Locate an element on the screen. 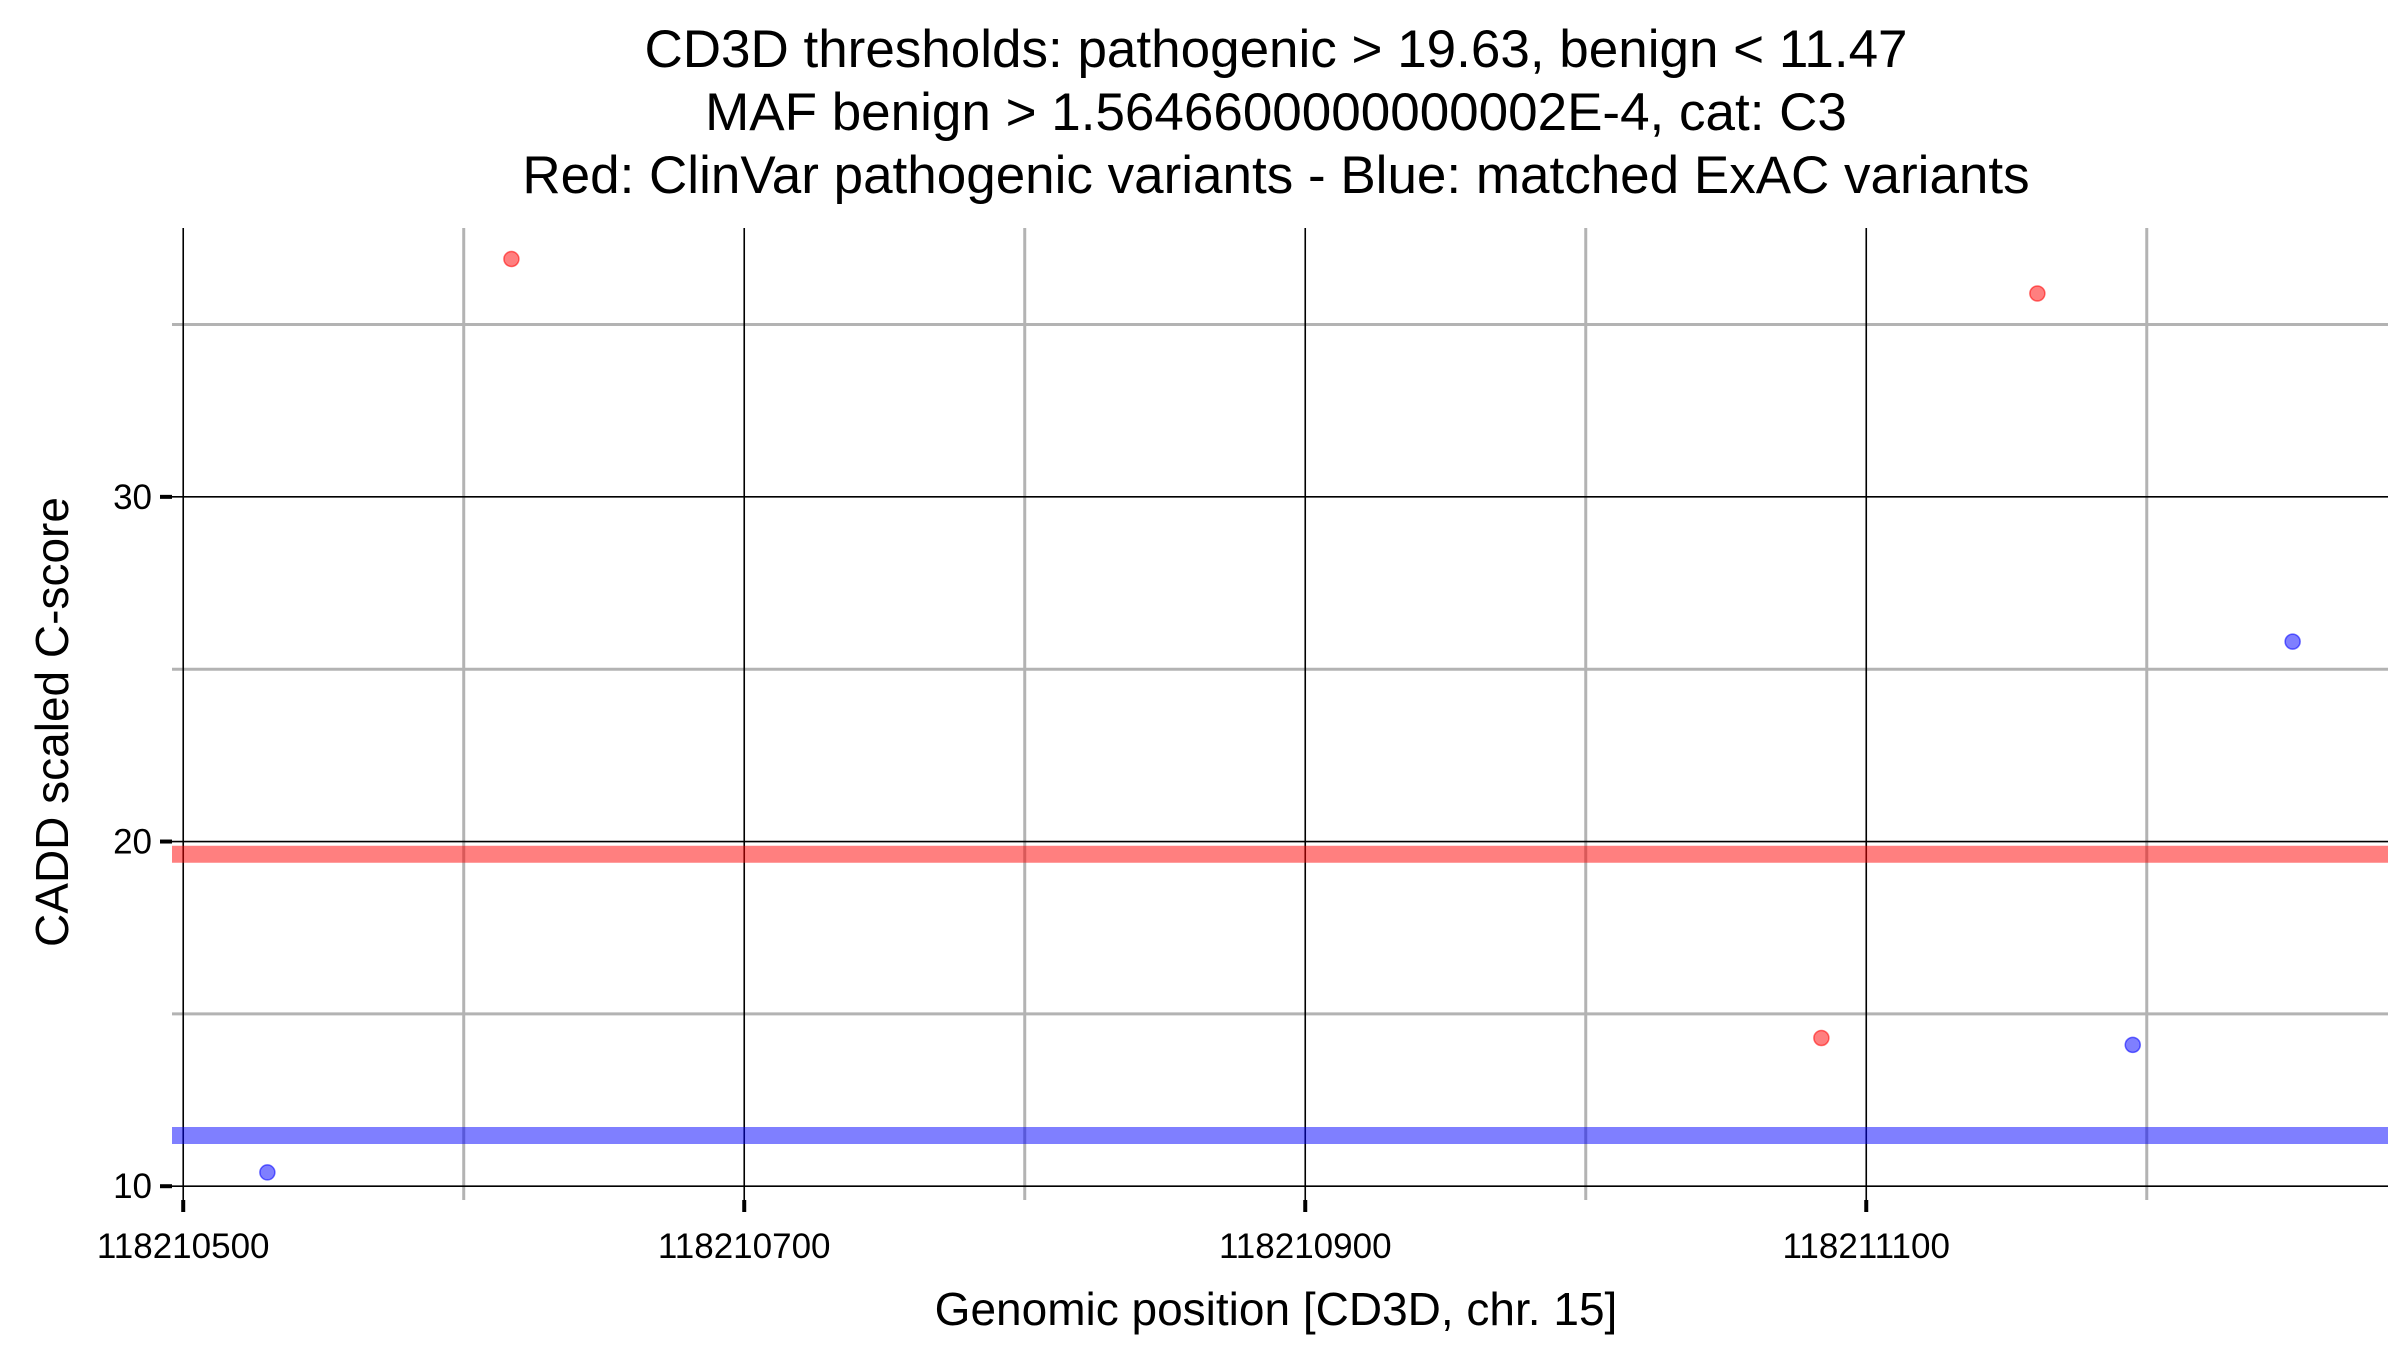 The width and height of the screenshot is (2400, 1350). y-tick-label: 10 is located at coordinates (132, 1186).